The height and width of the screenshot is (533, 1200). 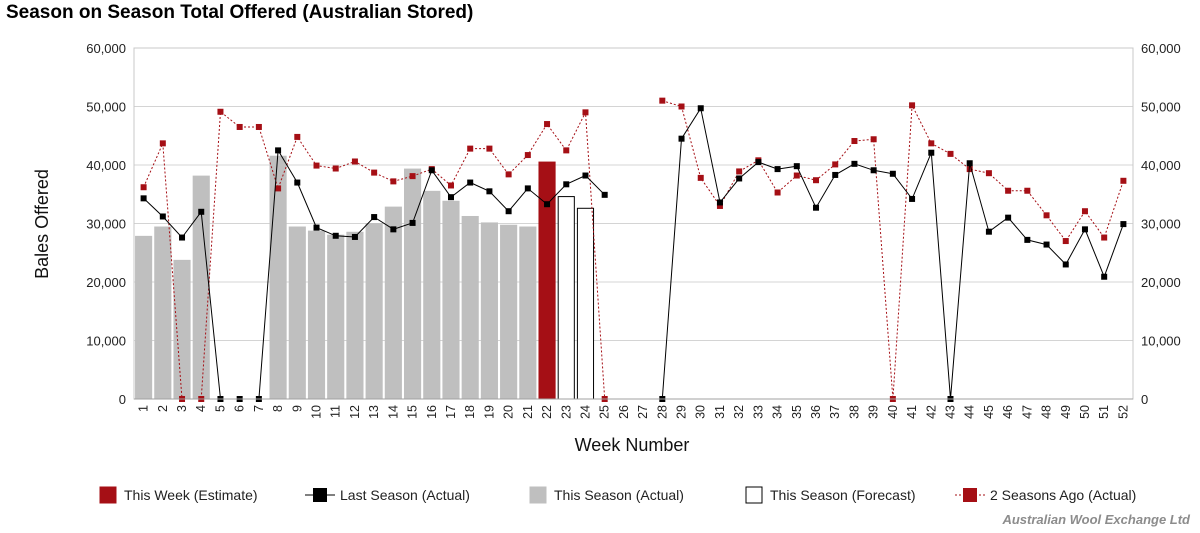 What do you see at coordinates (509, 412) in the screenshot?
I see `x-tick-label: 20` at bounding box center [509, 412].